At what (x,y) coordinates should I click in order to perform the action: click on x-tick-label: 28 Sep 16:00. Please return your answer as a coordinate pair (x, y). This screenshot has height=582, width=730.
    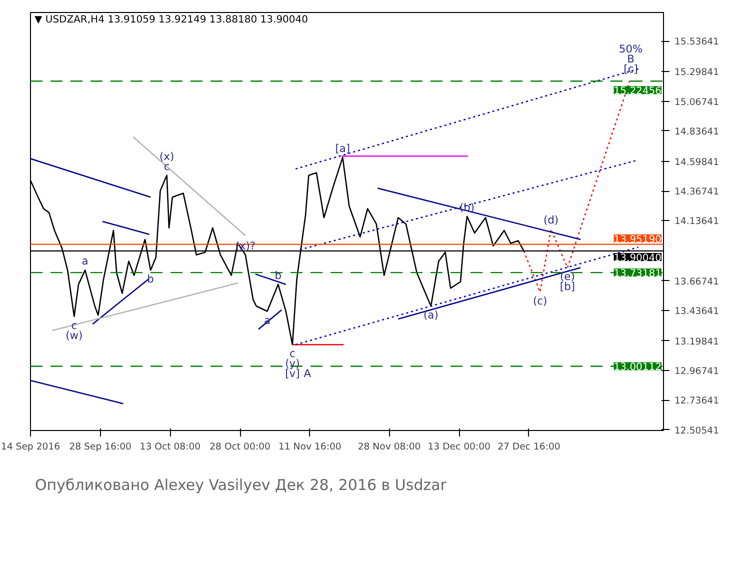
    Looking at the image, I should click on (100, 447).